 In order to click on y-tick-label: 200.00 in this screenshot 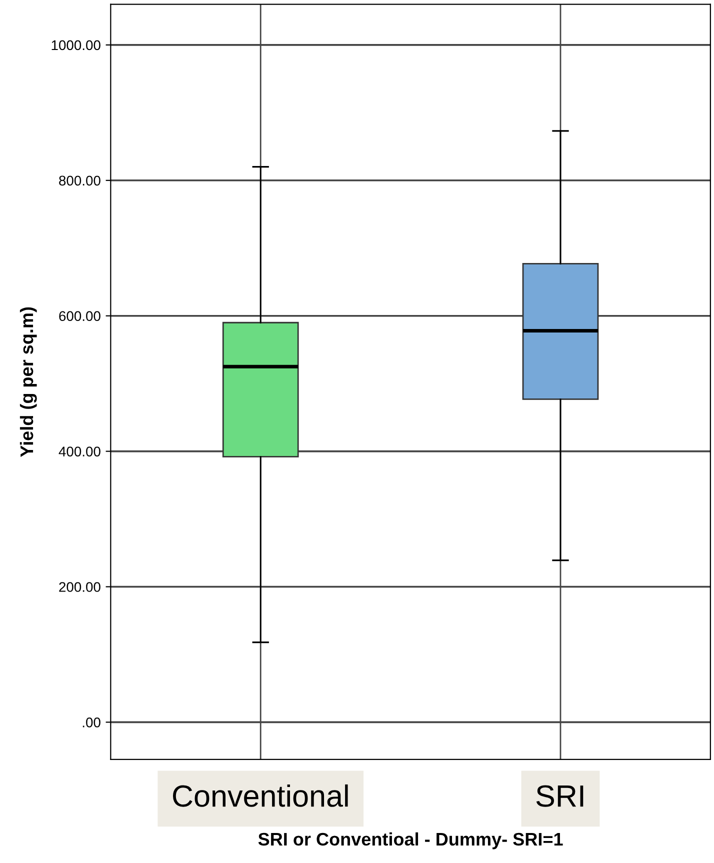, I will do `click(79, 587)`.